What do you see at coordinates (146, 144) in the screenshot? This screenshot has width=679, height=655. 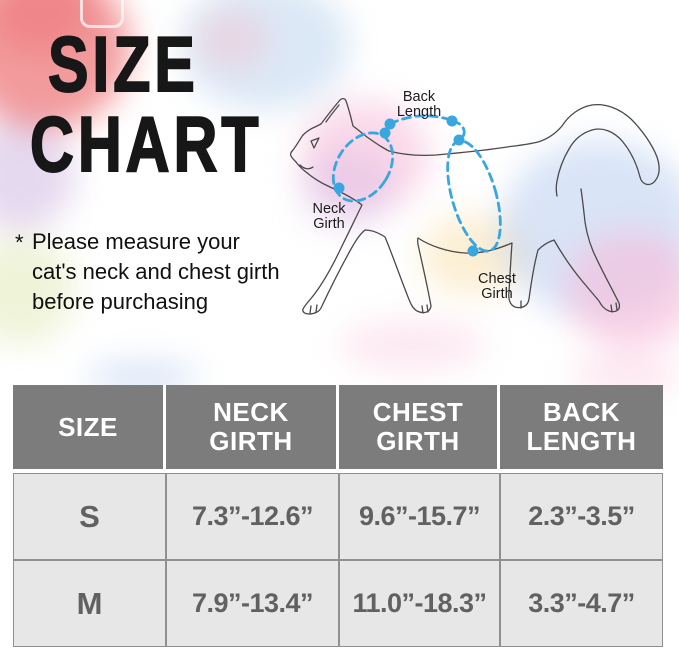 I see `title-line-2: CHART` at bounding box center [146, 144].